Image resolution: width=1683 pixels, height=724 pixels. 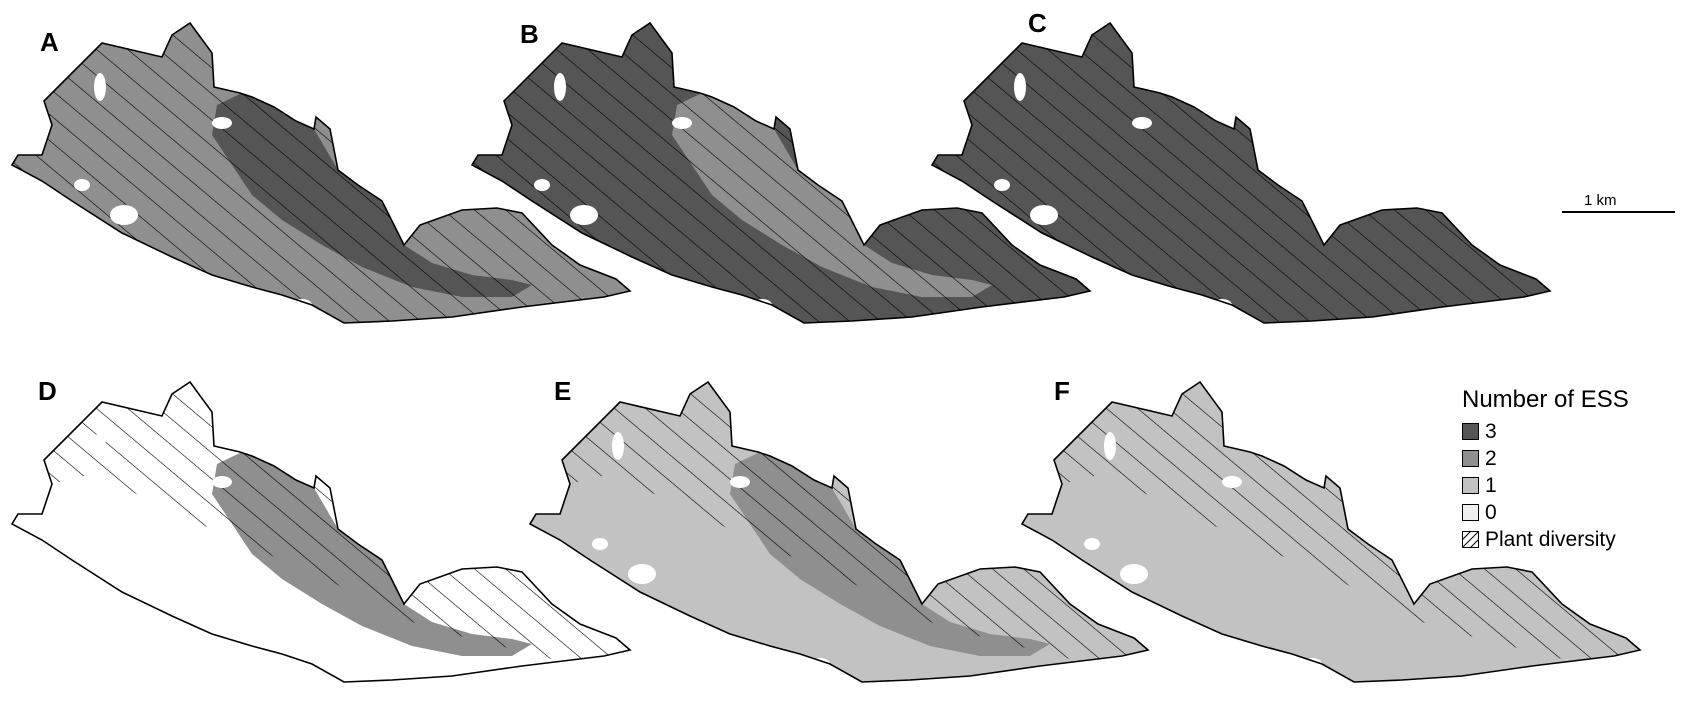 I want to click on legend-item-0: 0, so click(x=1569, y=512).